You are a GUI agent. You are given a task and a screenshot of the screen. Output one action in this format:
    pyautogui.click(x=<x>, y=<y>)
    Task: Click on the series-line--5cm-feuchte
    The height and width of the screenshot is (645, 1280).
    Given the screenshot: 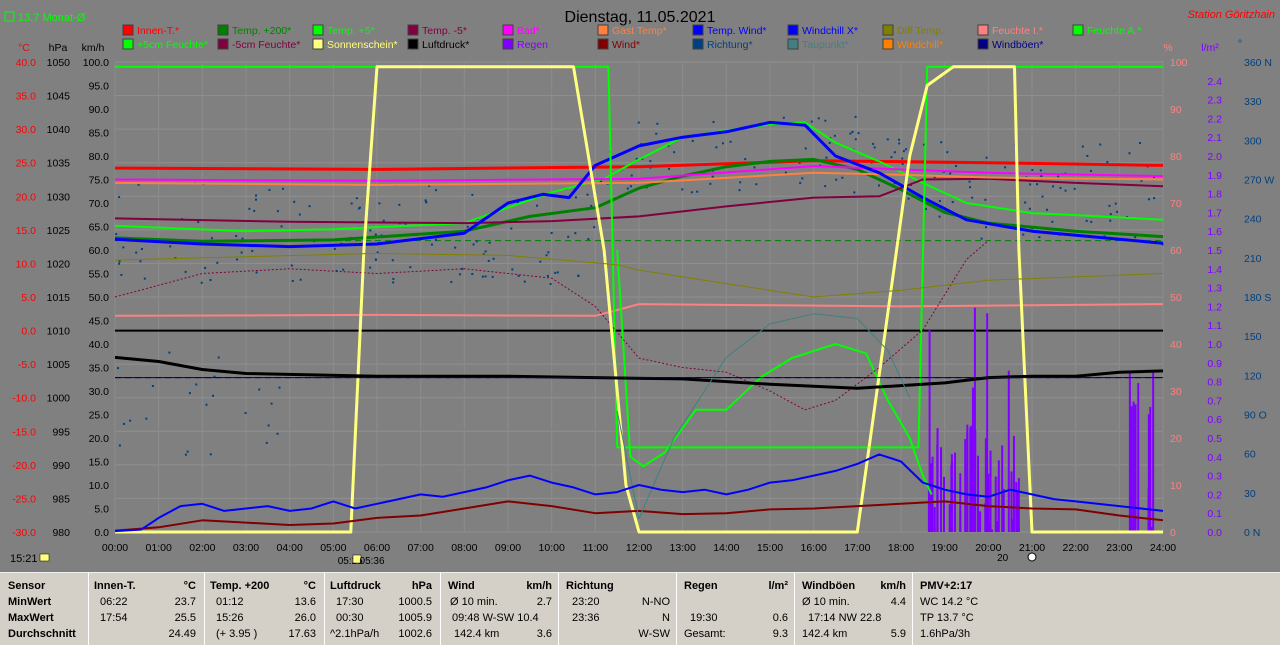 What is the action you would take?
    pyautogui.click(x=774, y=372)
    